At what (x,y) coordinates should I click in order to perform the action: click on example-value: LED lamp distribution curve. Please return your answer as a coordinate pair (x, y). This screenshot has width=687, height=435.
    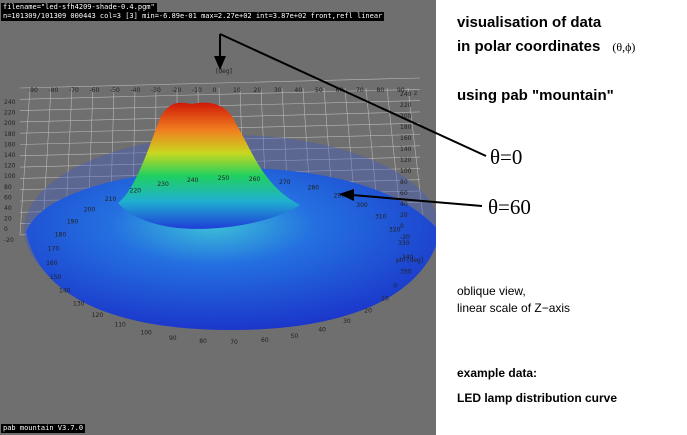
    Looking at the image, I should click on (537, 398).